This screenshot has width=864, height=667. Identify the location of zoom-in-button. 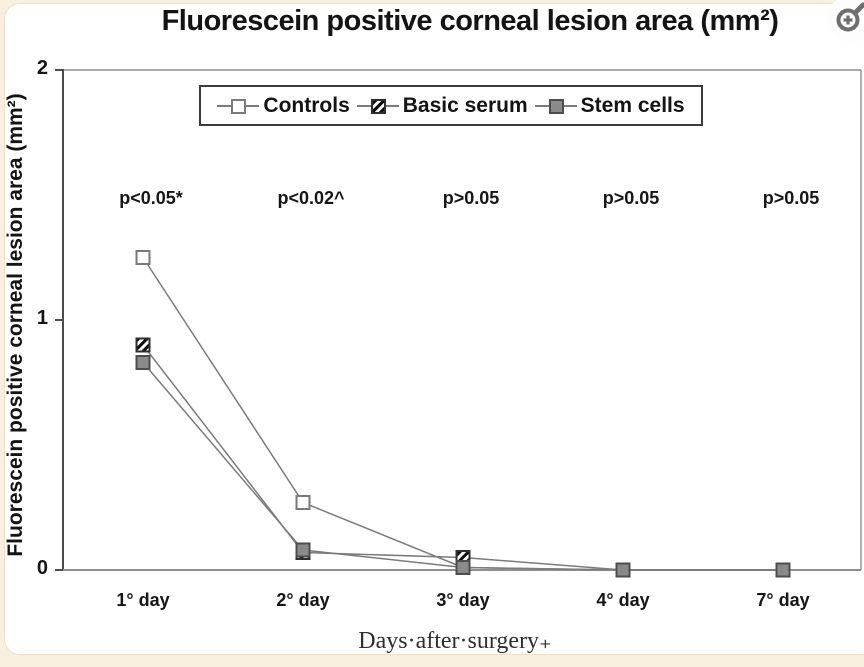
(845, 21).